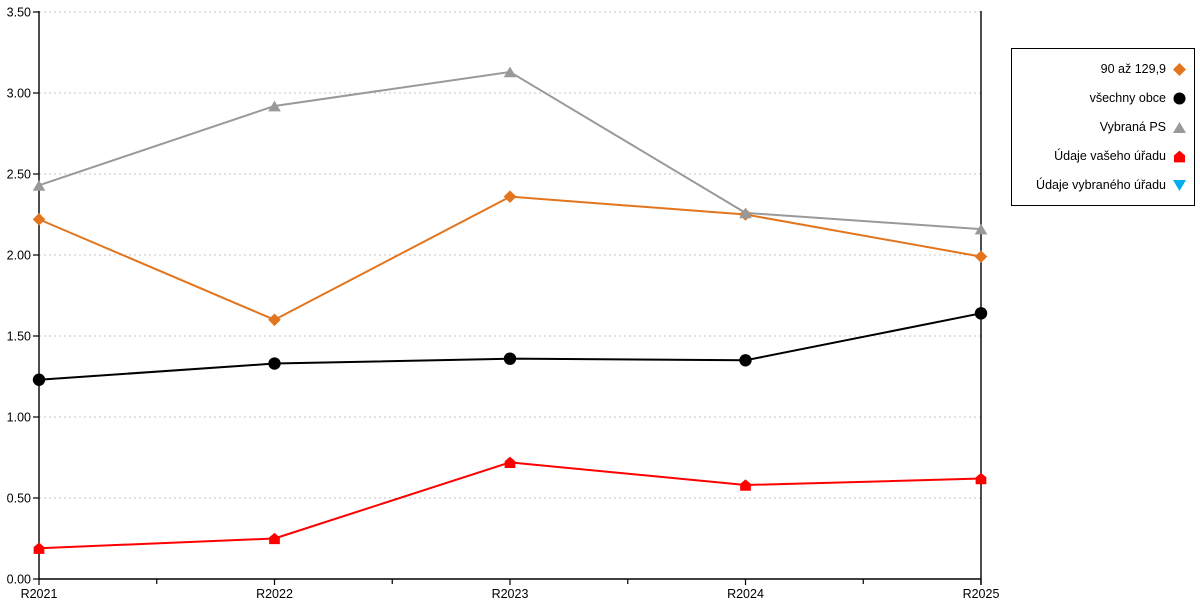 The image size is (1200, 600). I want to click on x-tick-label: R2022, so click(274, 593).